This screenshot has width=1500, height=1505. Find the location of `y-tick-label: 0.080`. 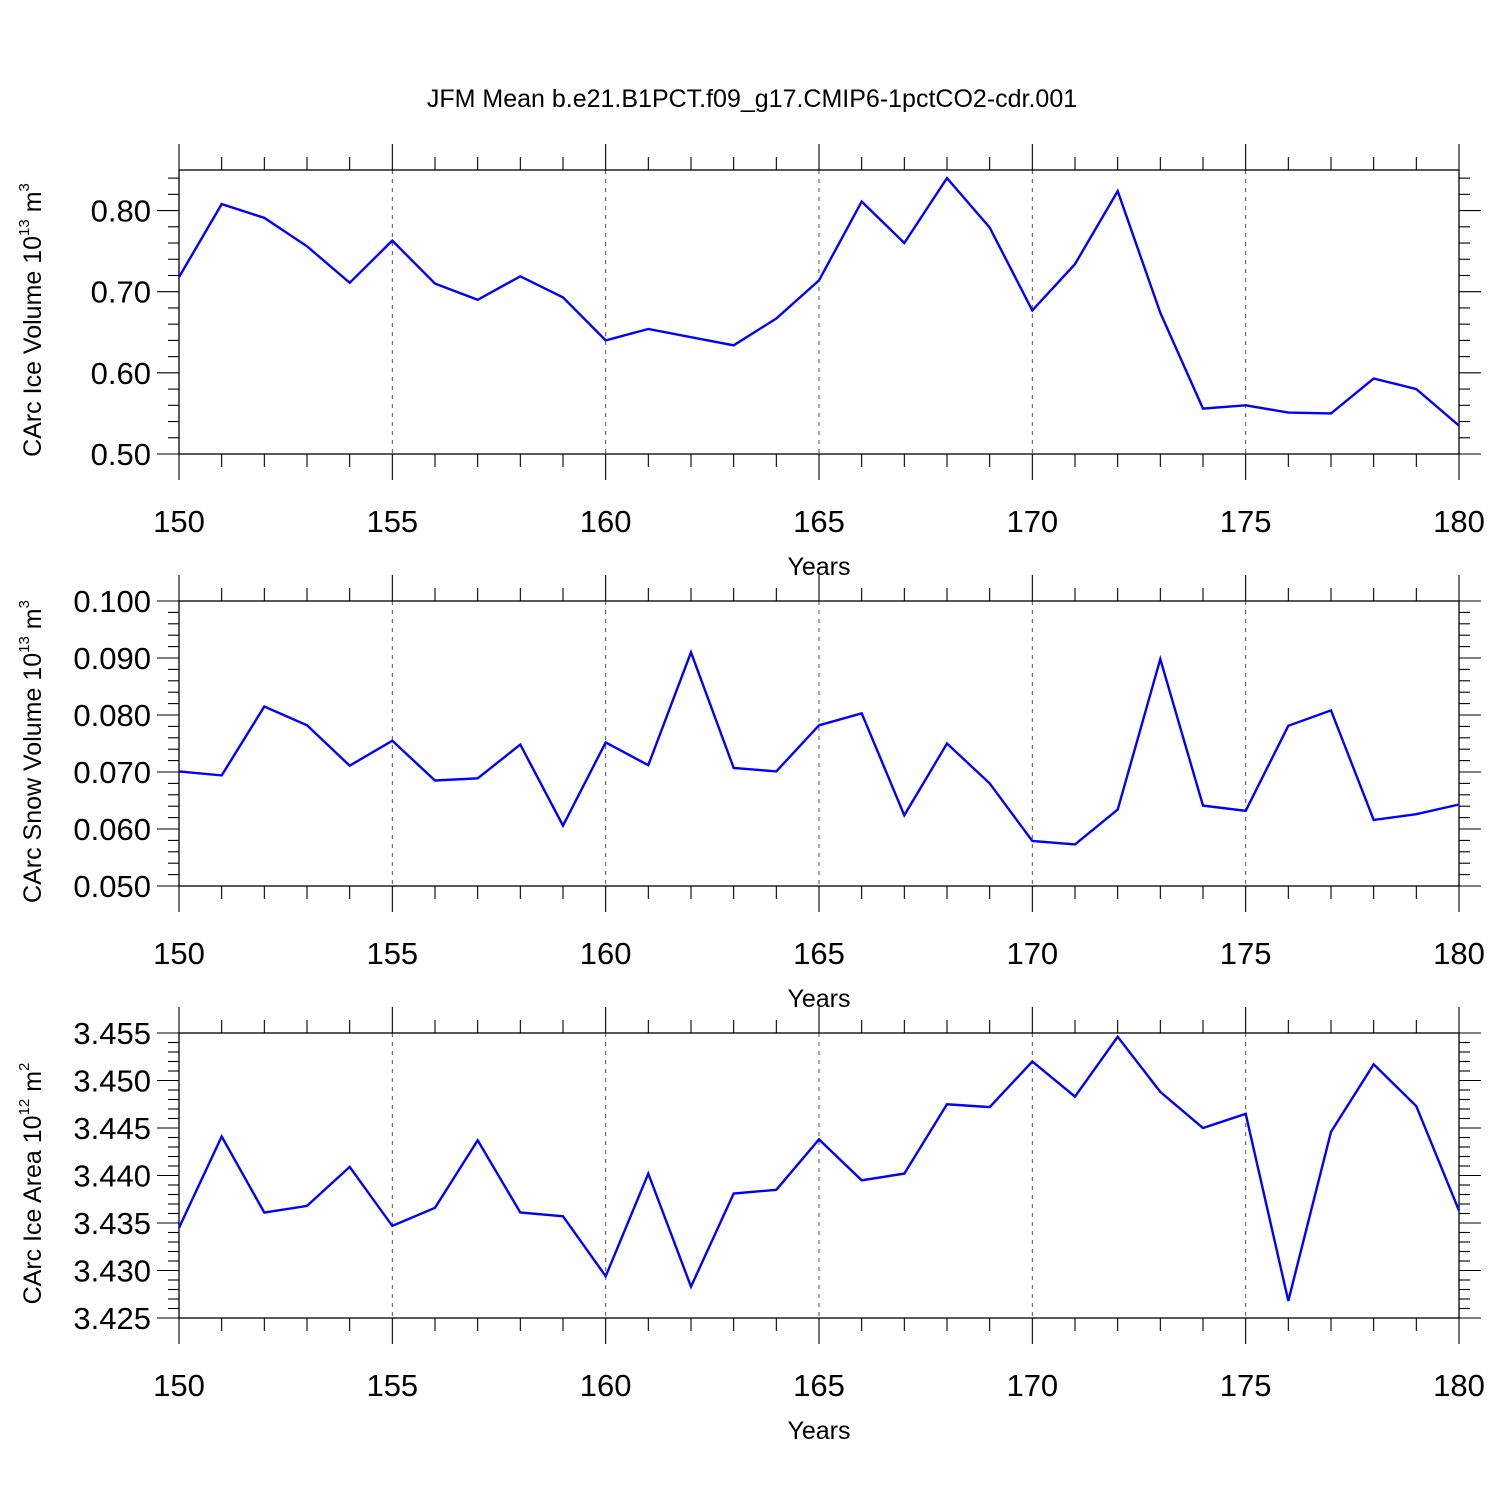

y-tick-label: 0.080 is located at coordinates (112, 715).